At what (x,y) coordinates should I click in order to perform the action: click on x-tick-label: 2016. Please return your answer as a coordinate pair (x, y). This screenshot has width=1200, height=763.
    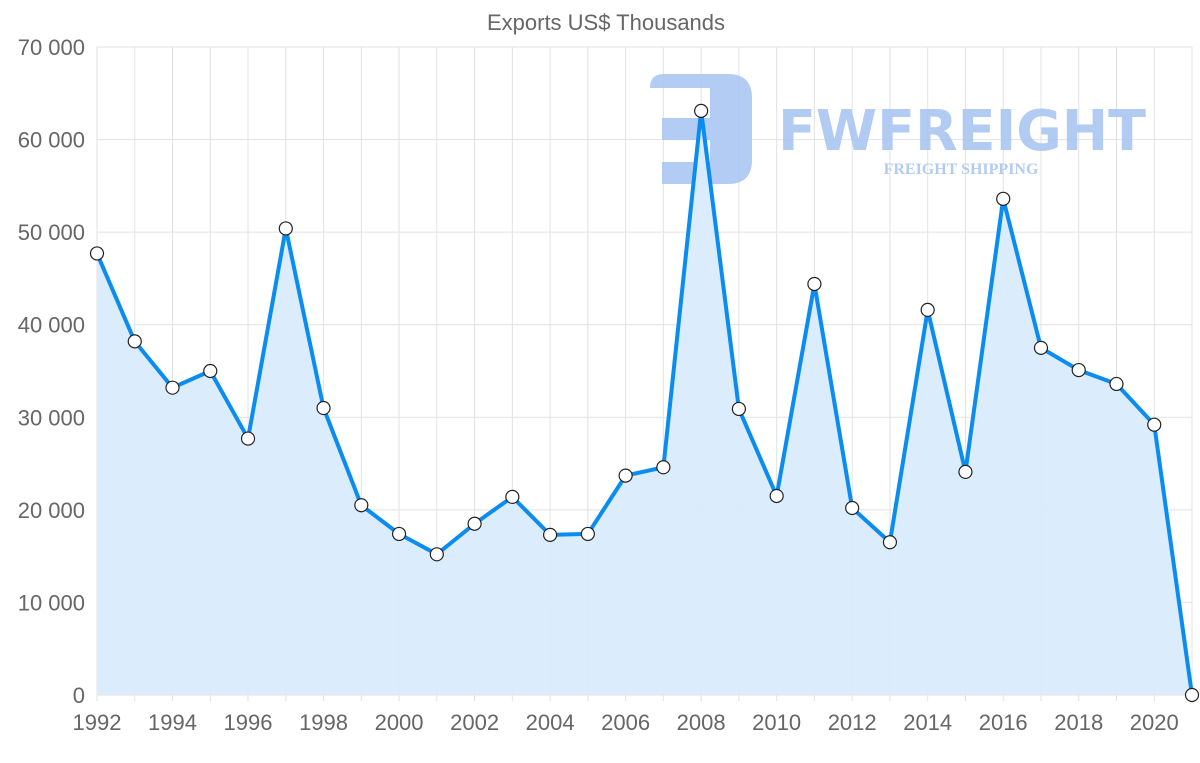
    Looking at the image, I should click on (1003, 722).